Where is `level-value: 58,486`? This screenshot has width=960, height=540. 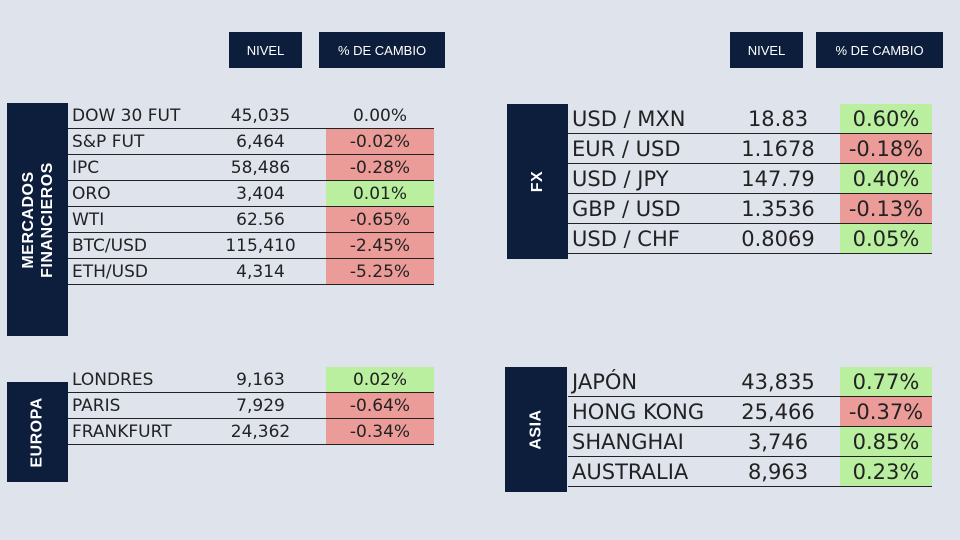
level-value: 58,486 is located at coordinates (260, 167).